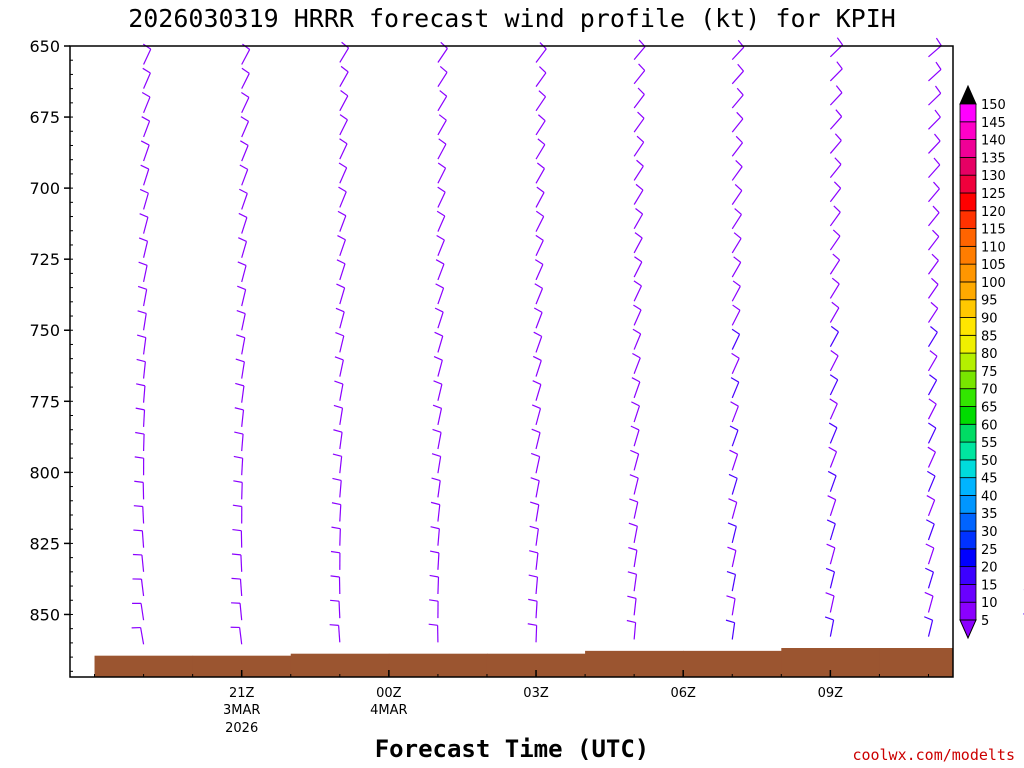  I want to click on colorbar-tick-label: 60, so click(989, 425).